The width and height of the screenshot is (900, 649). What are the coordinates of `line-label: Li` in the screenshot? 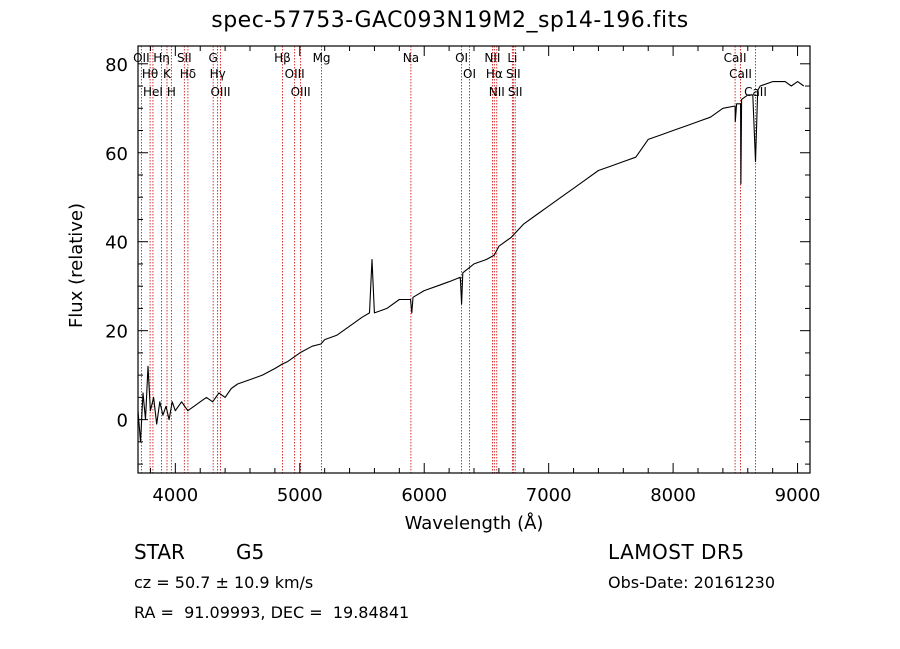 It's located at (512, 58).